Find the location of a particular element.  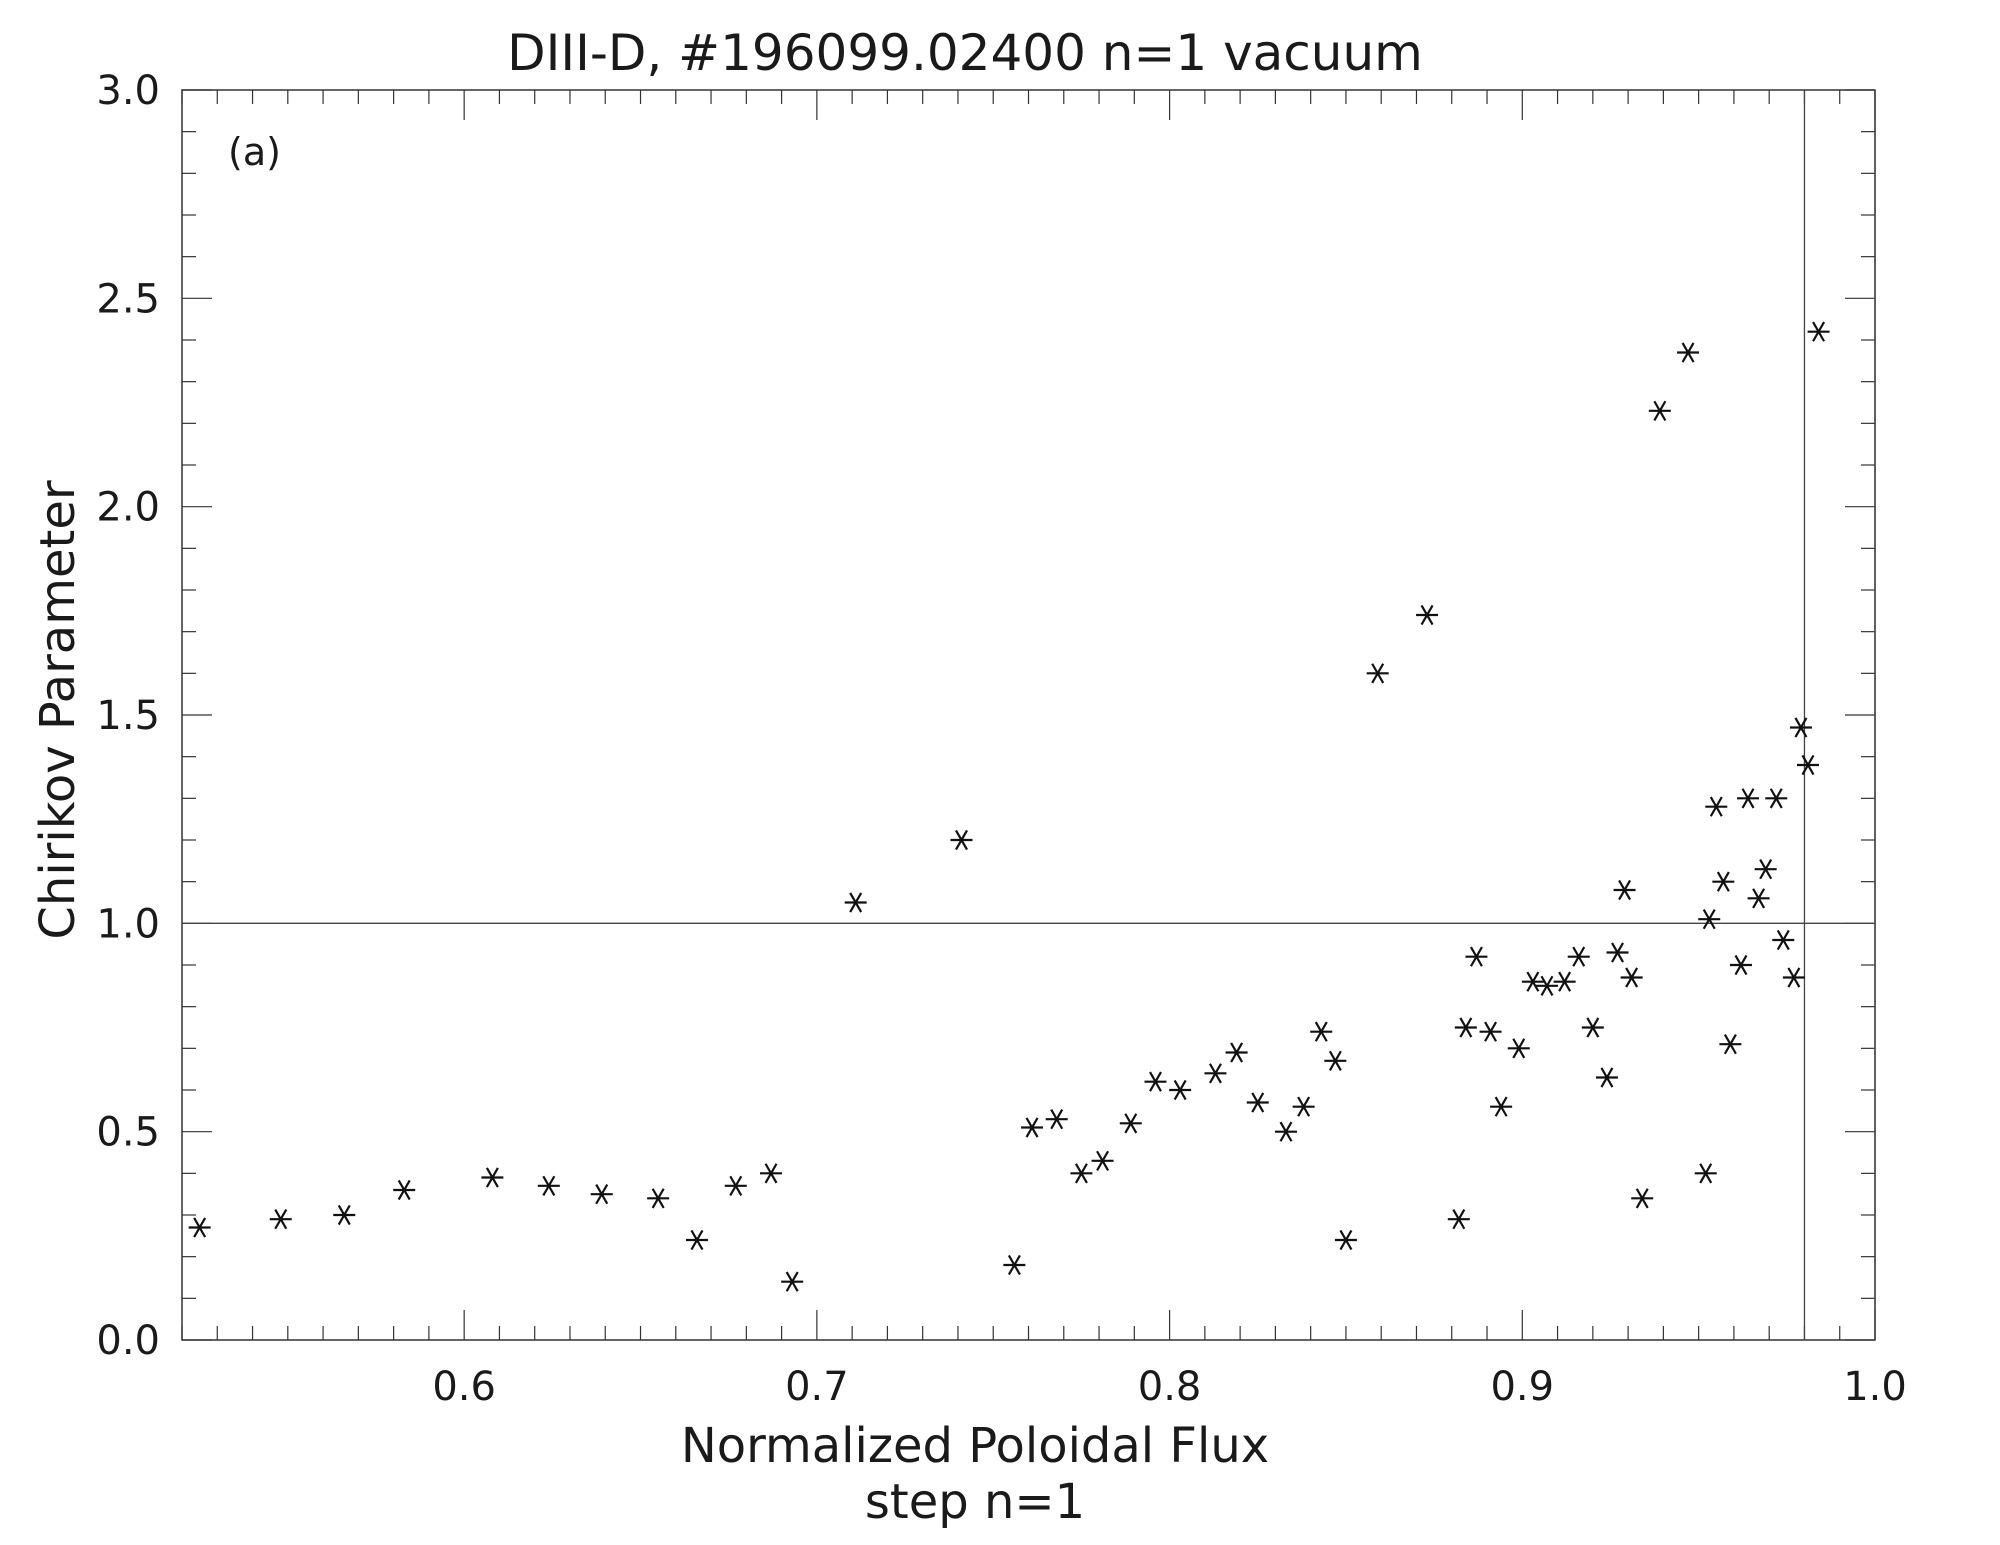

x-tick-label: 0.8 is located at coordinates (1170, 1387).